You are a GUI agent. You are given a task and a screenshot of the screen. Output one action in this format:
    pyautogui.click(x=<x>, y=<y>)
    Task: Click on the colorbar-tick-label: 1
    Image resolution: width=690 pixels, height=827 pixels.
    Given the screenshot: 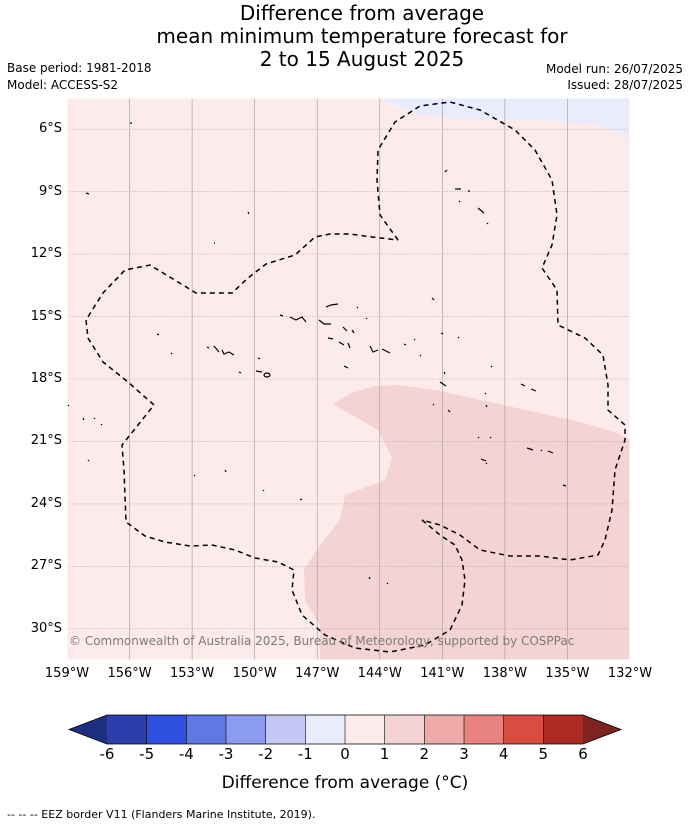 What is the action you would take?
    pyautogui.click(x=384, y=754)
    